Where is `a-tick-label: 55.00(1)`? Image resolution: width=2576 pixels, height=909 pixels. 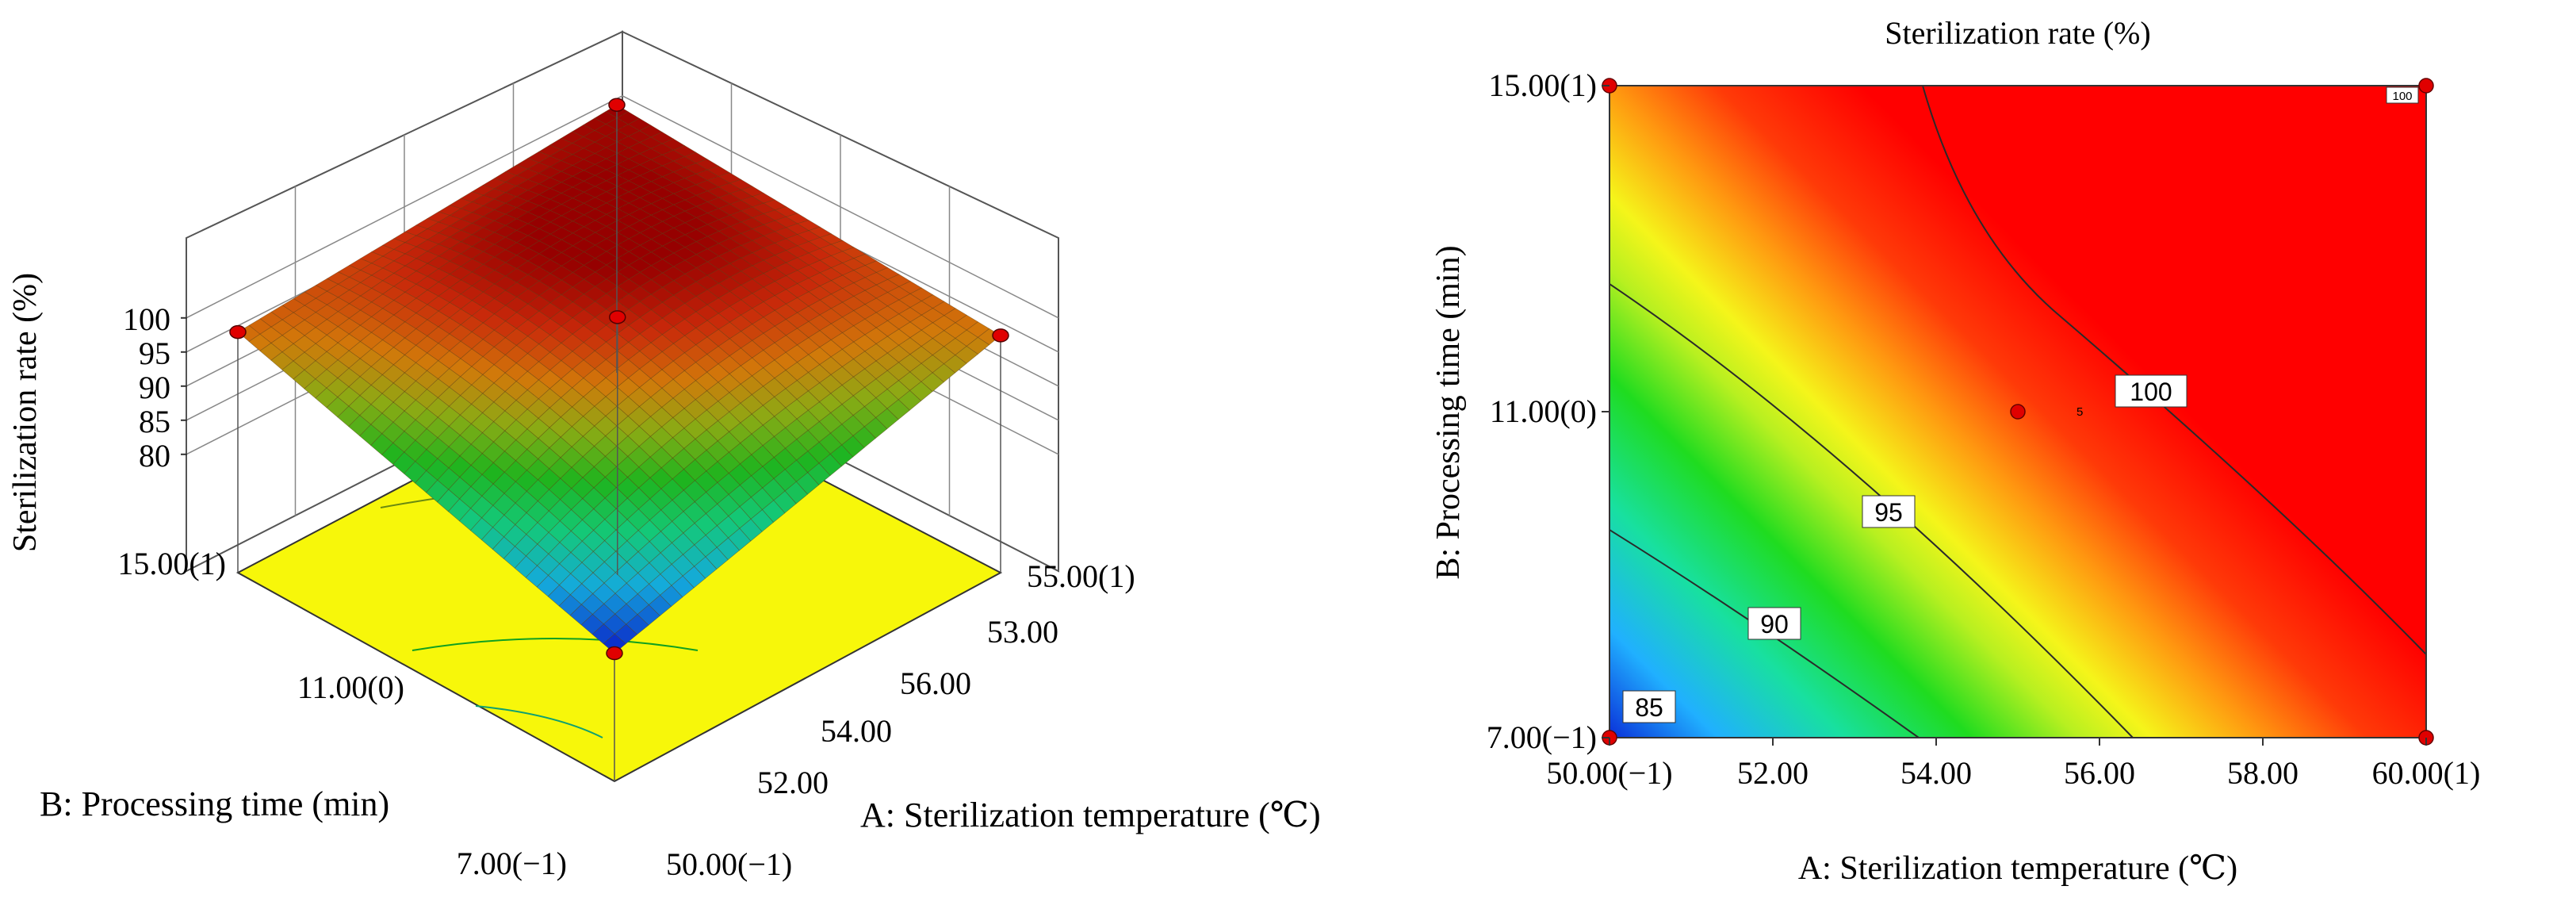 a-tick-label: 55.00(1) is located at coordinates (1081, 576).